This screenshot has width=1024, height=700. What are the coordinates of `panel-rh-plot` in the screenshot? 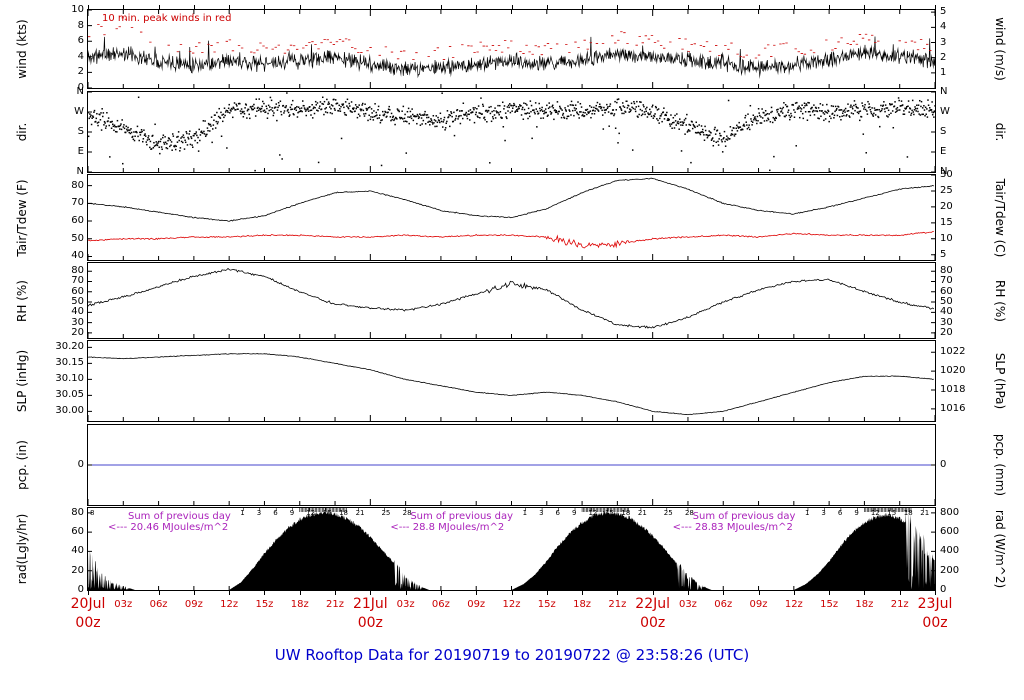 It's located at (511, 300).